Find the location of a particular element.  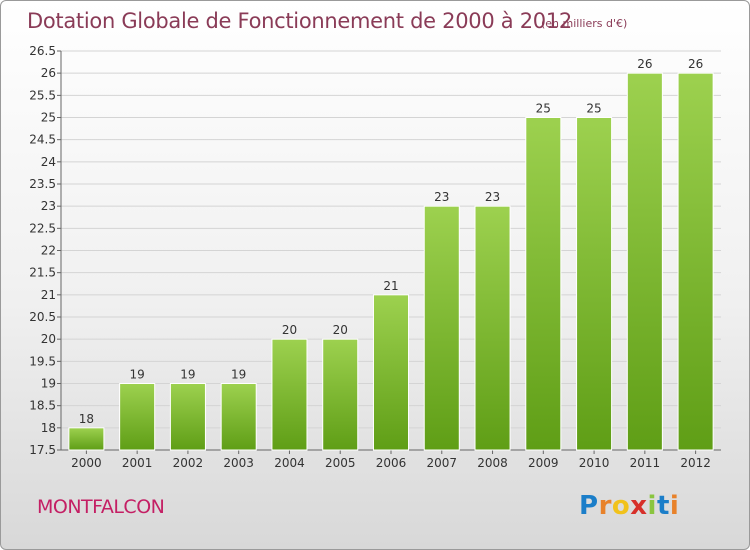

y-tick-label: 19.5 is located at coordinates (42, 361).